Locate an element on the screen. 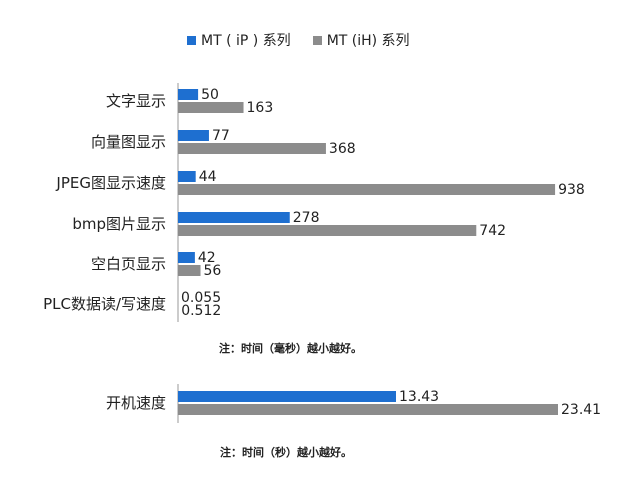  main-category-label: bmp图片显示 is located at coordinates (119, 224).